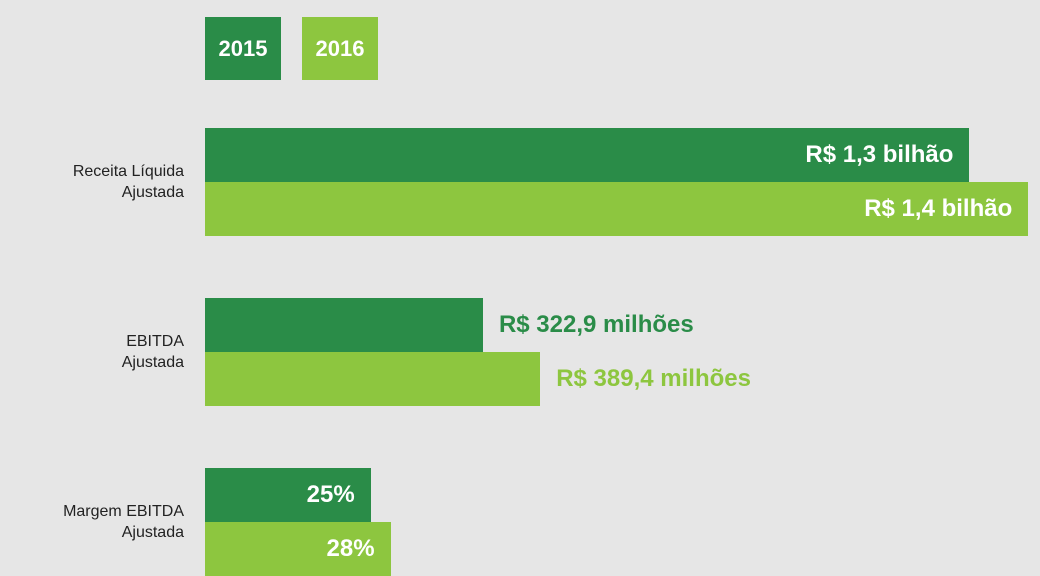 This screenshot has height=576, width=1040. What do you see at coordinates (243, 48) in the screenshot?
I see `legend-item: 2015` at bounding box center [243, 48].